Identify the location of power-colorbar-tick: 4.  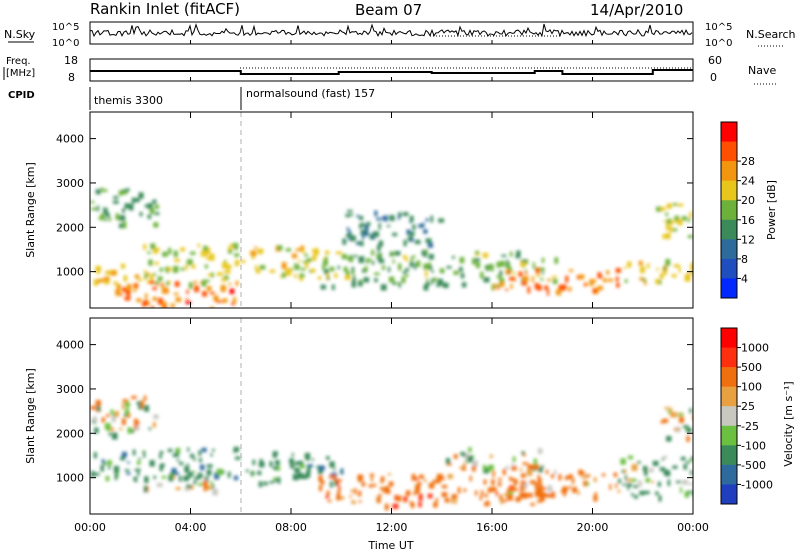
(744, 278).